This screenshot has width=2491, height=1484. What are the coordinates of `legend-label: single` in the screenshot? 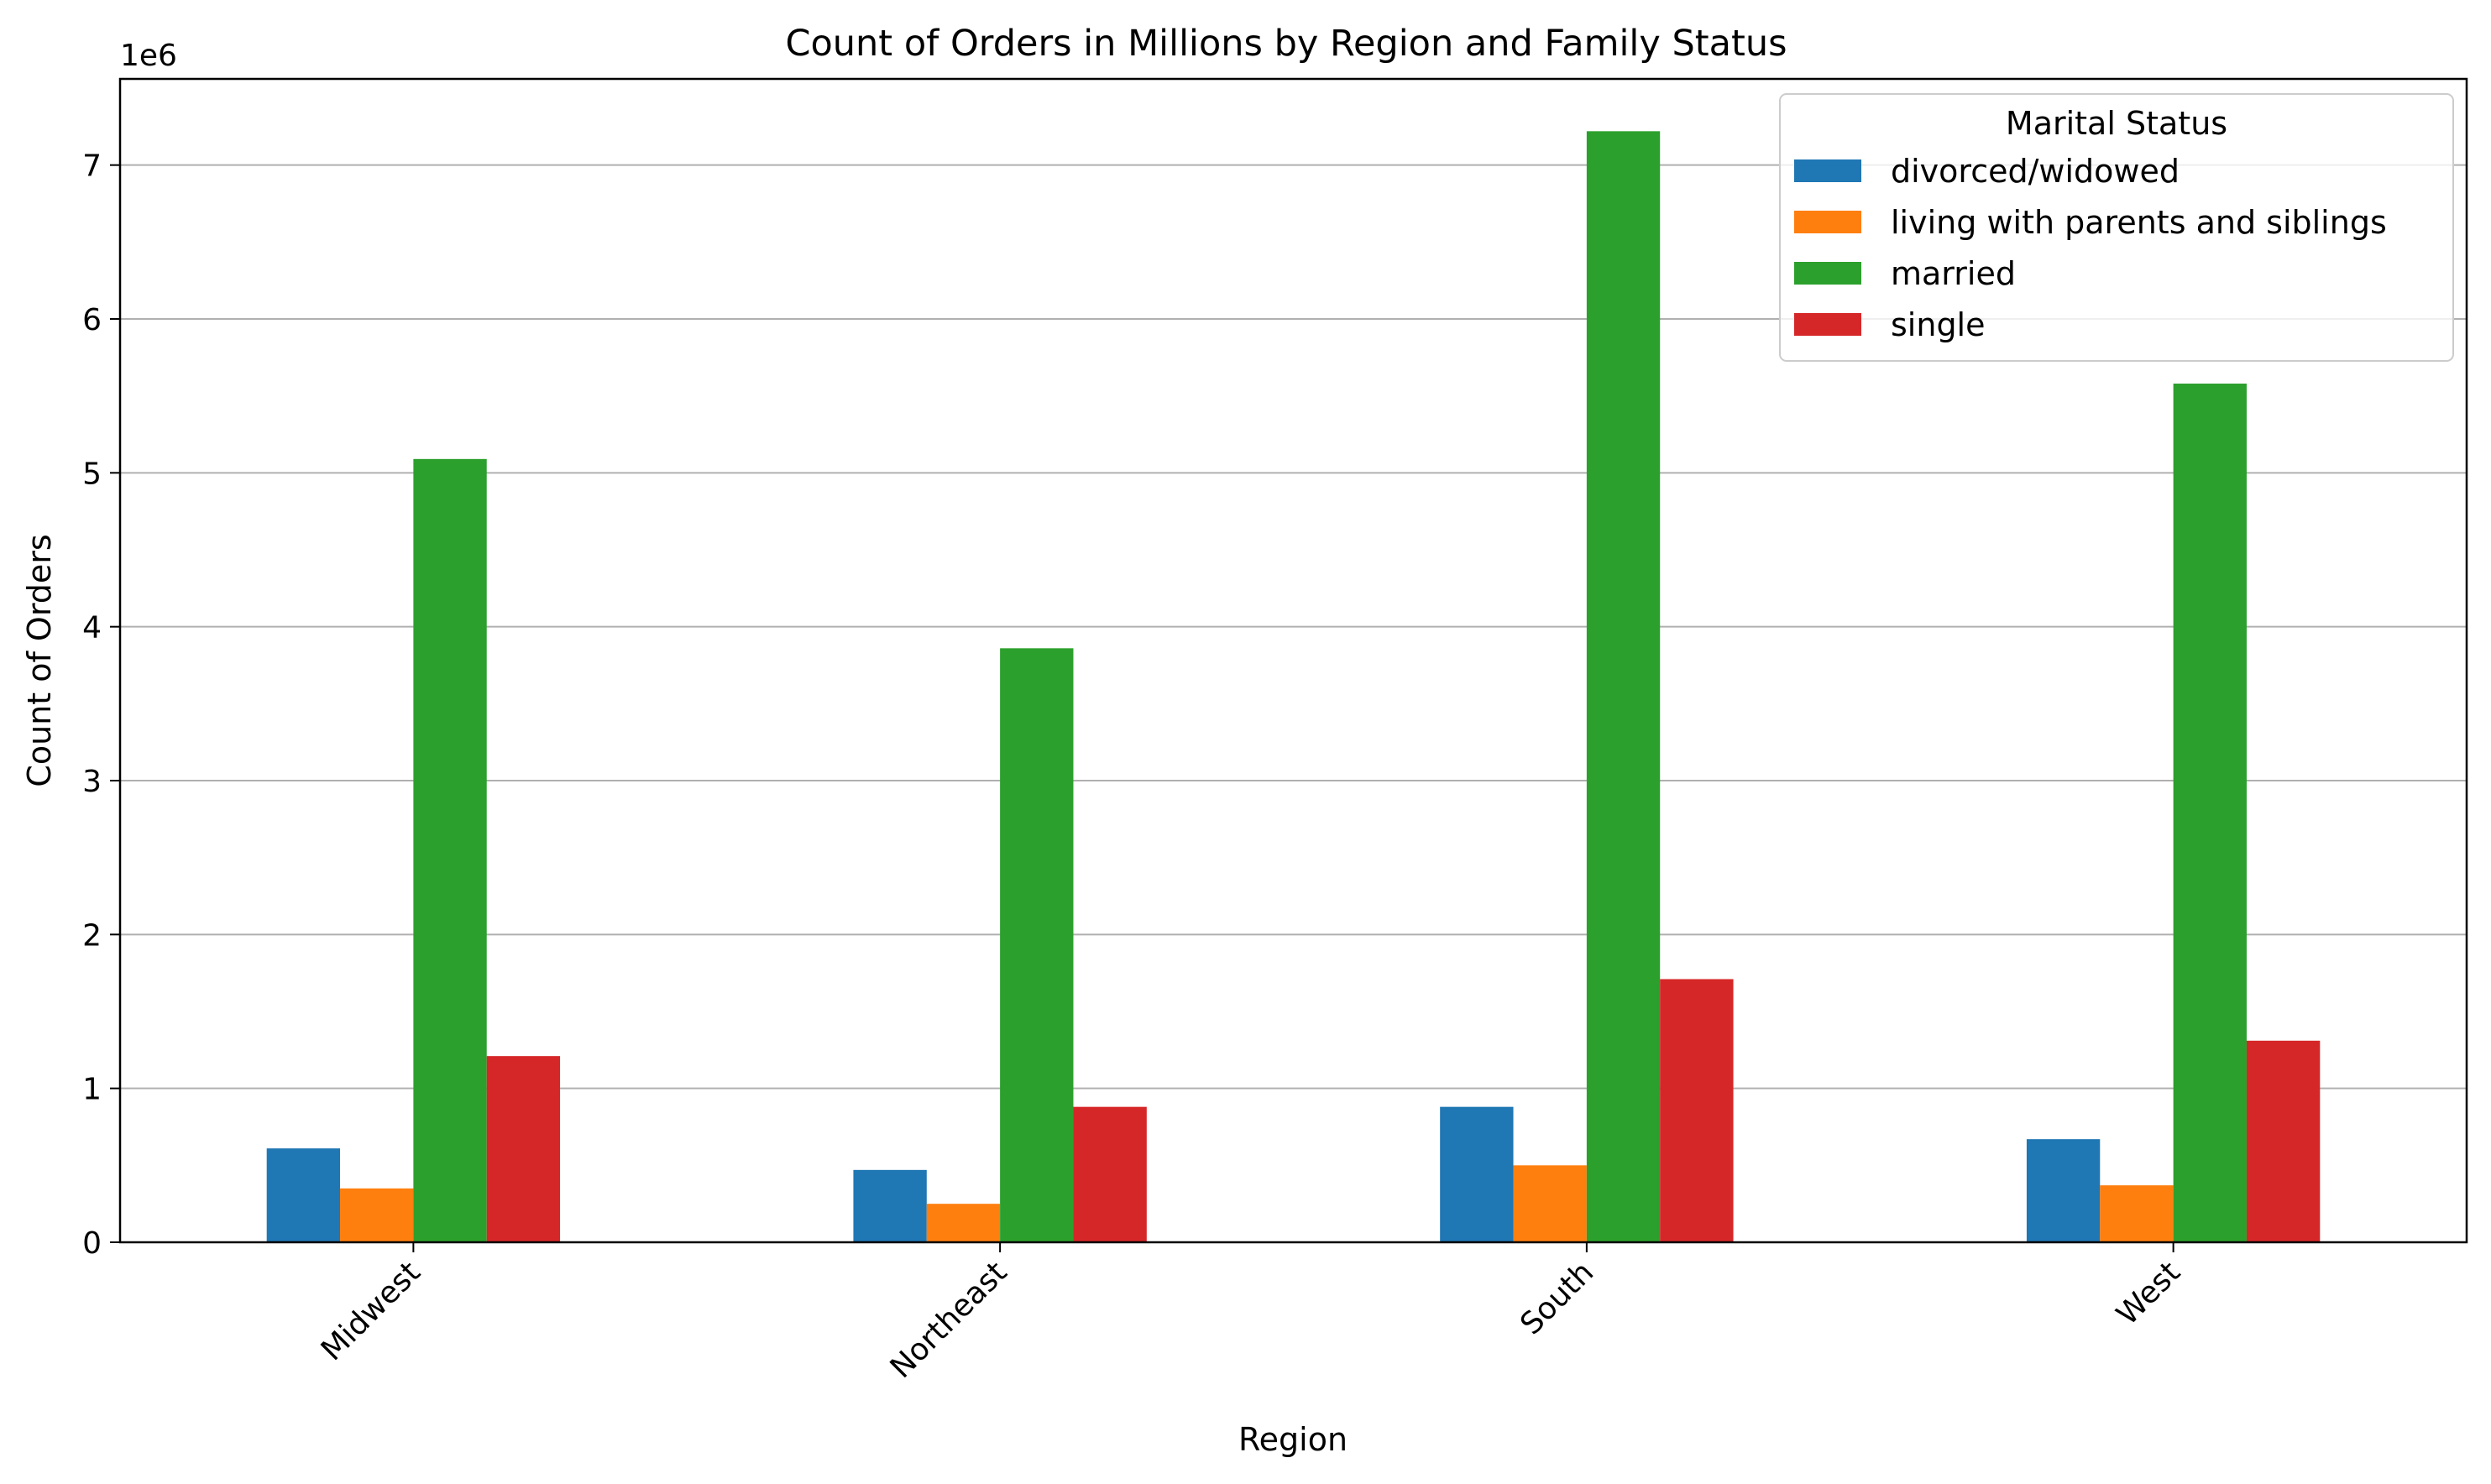 It's located at (1939, 324).